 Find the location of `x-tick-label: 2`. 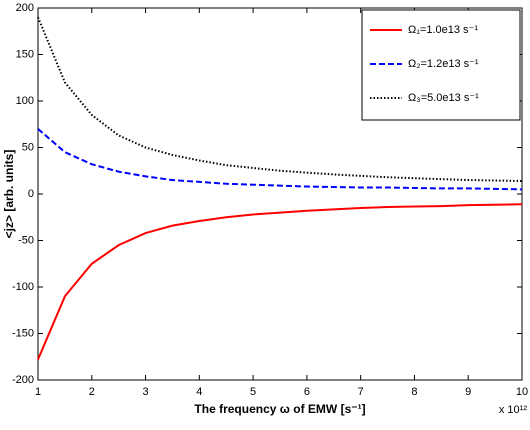

x-tick-label: 2 is located at coordinates (92, 392).